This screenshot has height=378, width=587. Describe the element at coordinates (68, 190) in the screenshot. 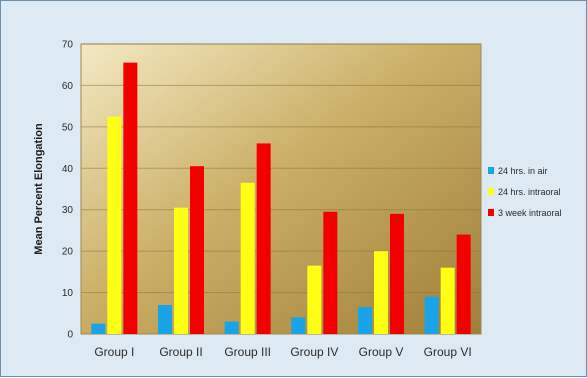

I see `y-axis-ticks: 0 10 20 30 40 50 60 70` at that location.